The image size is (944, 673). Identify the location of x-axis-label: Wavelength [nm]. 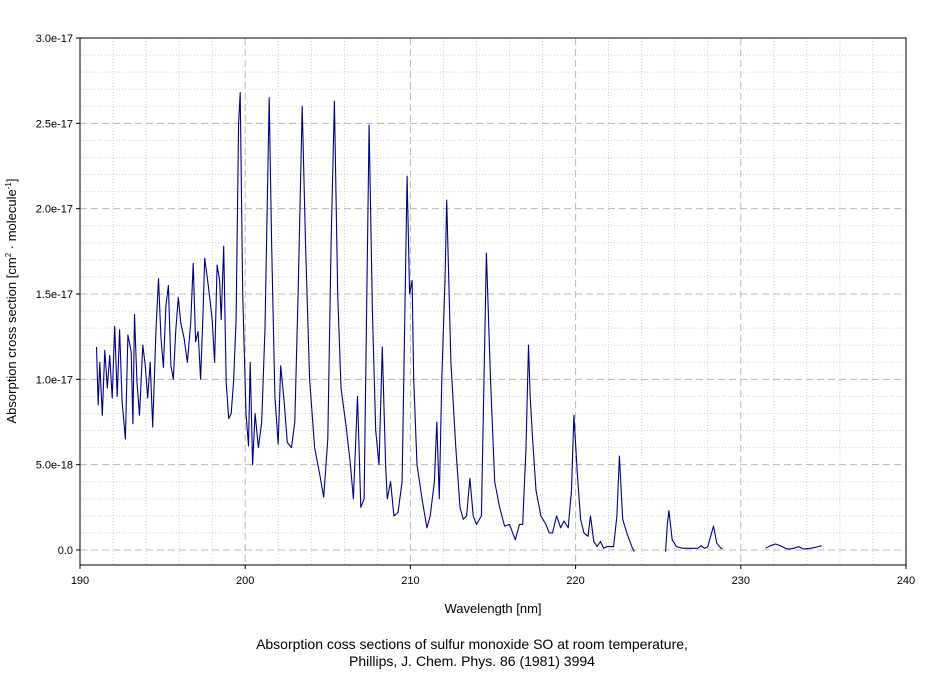
(492, 608).